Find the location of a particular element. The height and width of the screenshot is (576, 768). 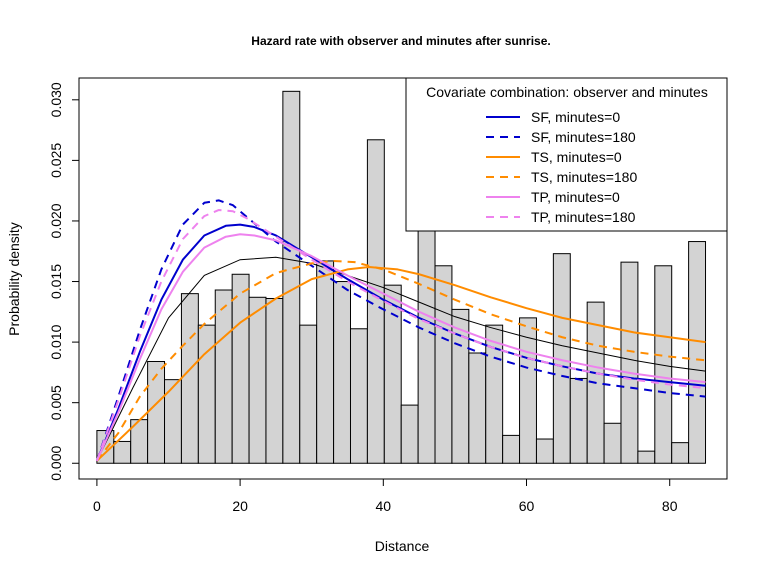

y-tick-label: 0.025 is located at coordinates (56, 160).